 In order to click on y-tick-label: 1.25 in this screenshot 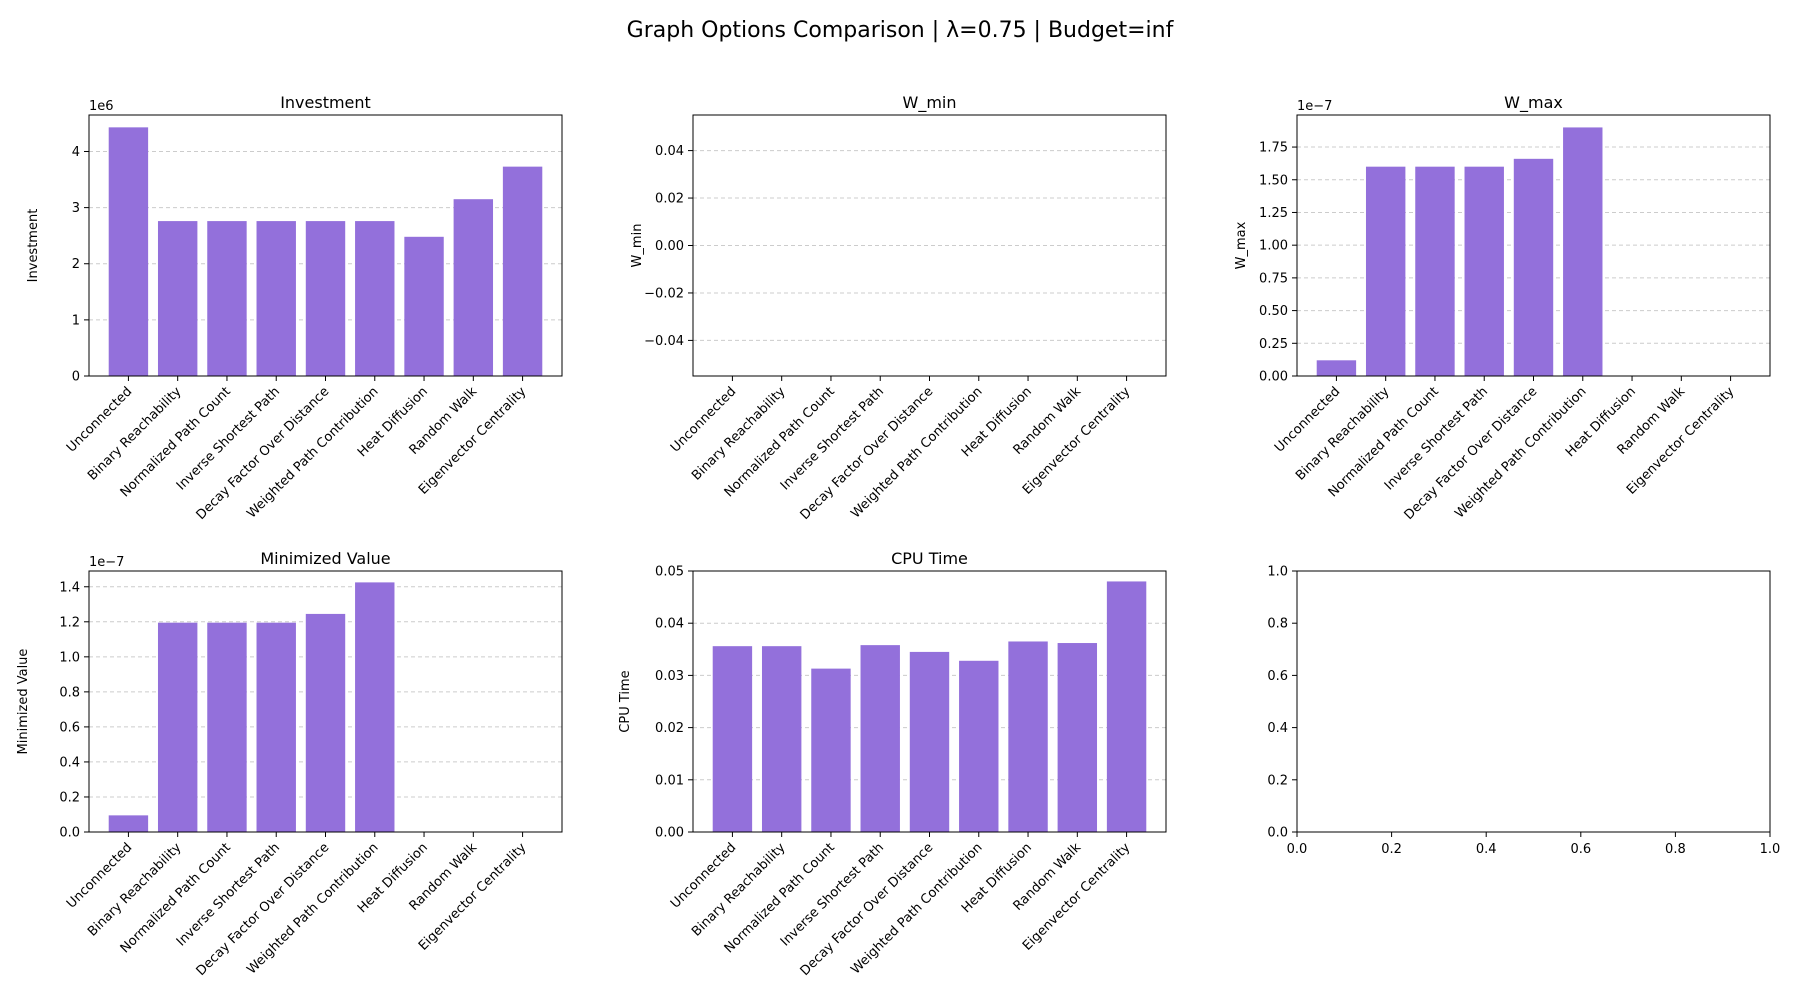, I will do `click(1273, 213)`.